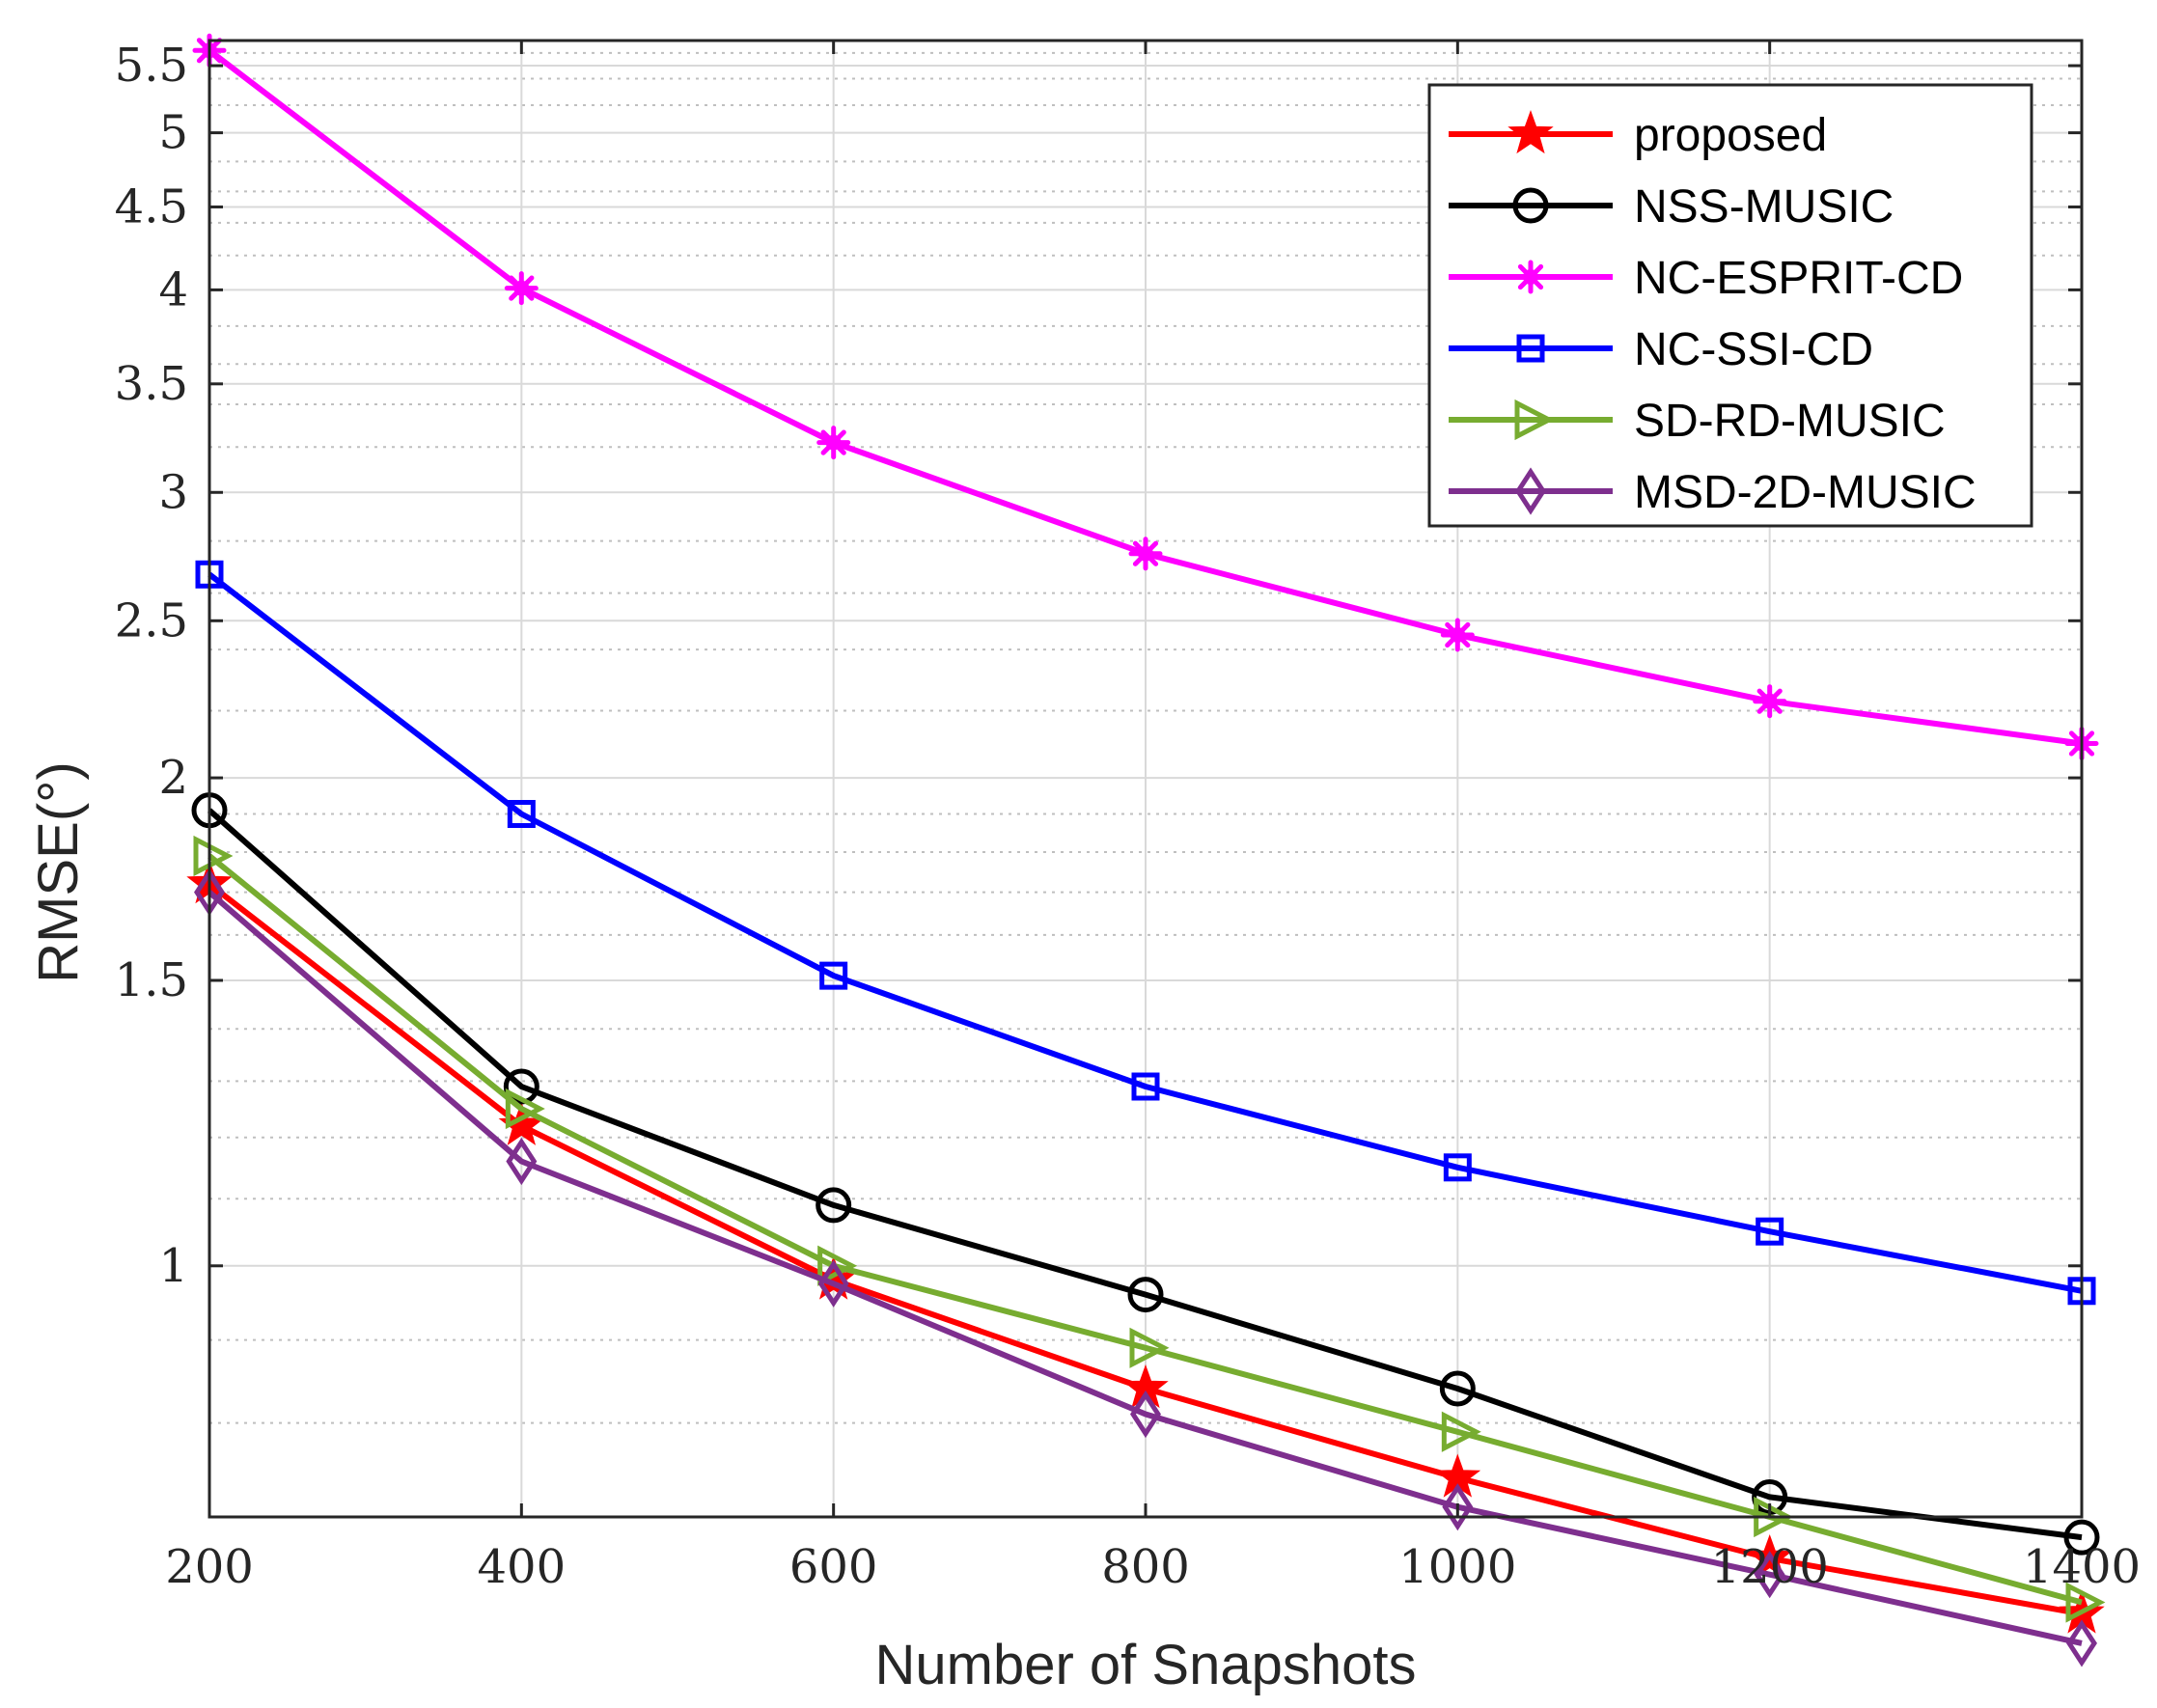 The height and width of the screenshot is (1708, 2157). What do you see at coordinates (1730, 135) in the screenshot?
I see `legend-label: proposed` at bounding box center [1730, 135].